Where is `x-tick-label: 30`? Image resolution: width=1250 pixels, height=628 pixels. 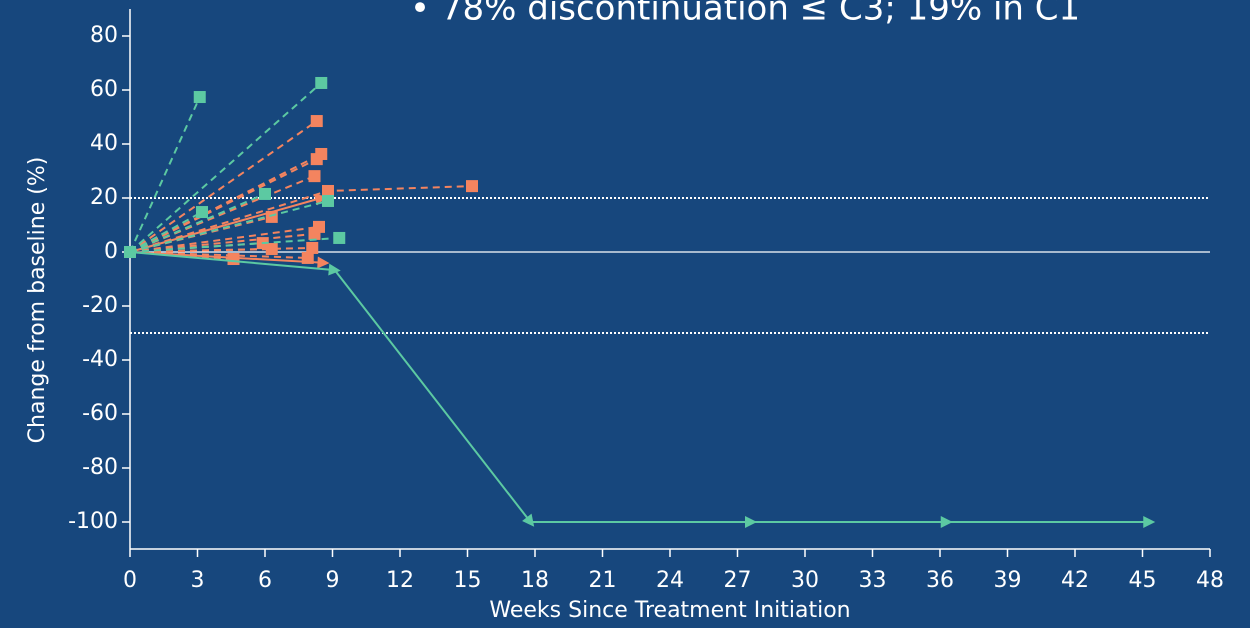 x-tick-label: 30 is located at coordinates (805, 580).